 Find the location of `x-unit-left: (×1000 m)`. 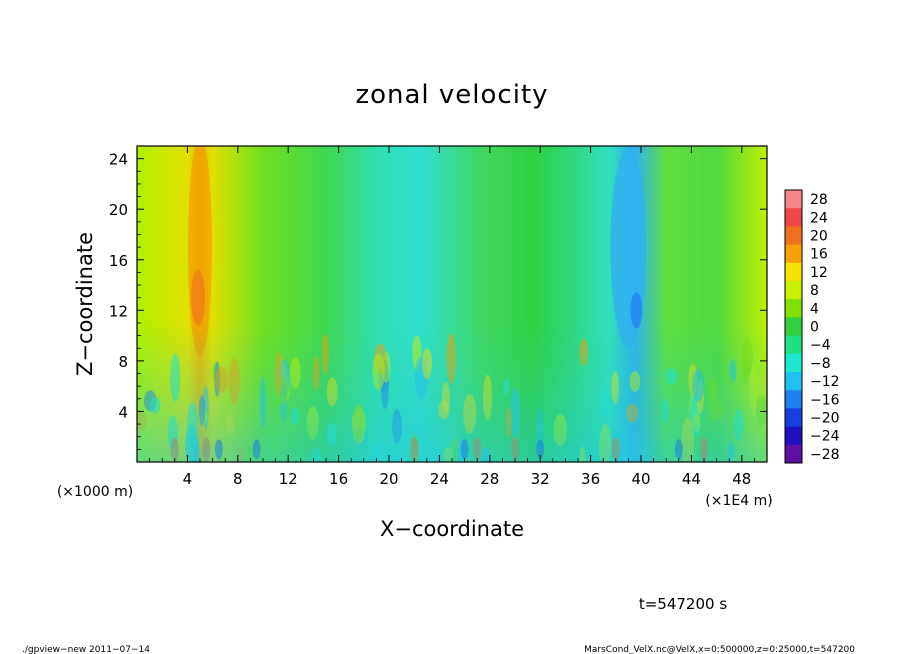

x-unit-left: (×1000 m) is located at coordinates (95, 492).